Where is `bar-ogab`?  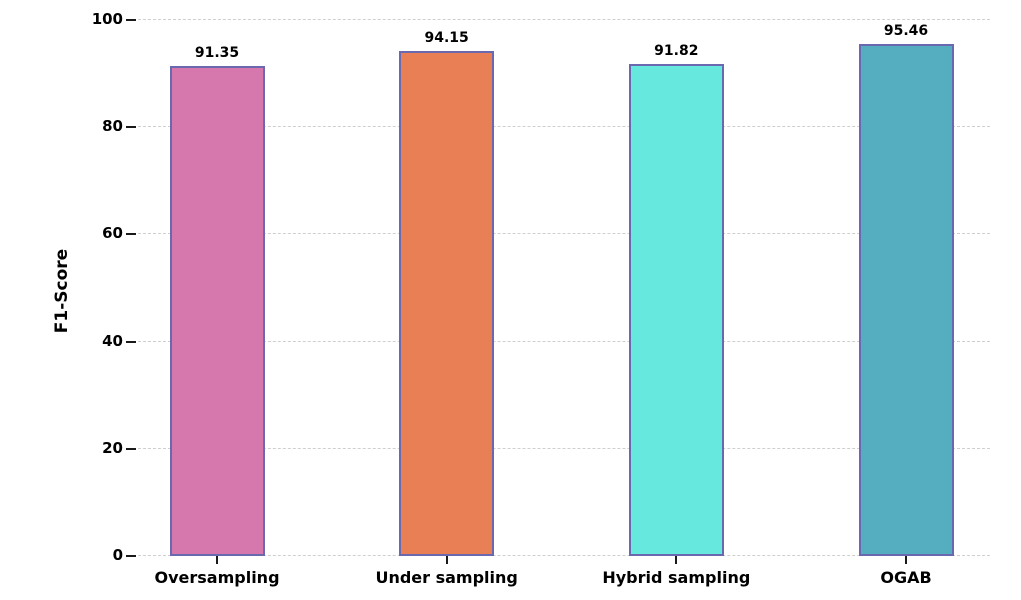 bar-ogab is located at coordinates (906, 300).